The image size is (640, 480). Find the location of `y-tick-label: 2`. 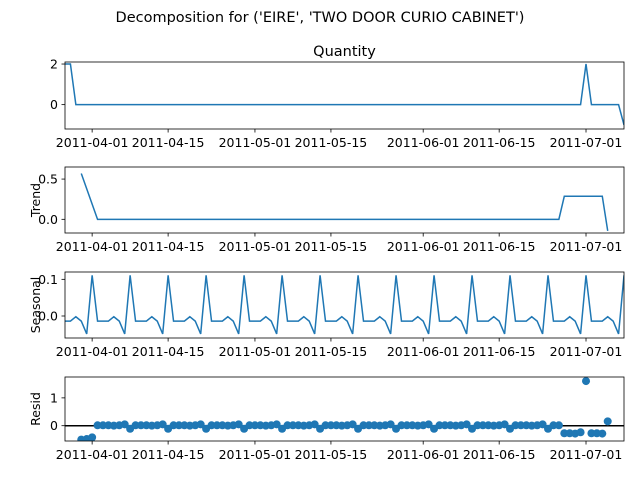

y-tick-label: 2 is located at coordinates (54, 64).